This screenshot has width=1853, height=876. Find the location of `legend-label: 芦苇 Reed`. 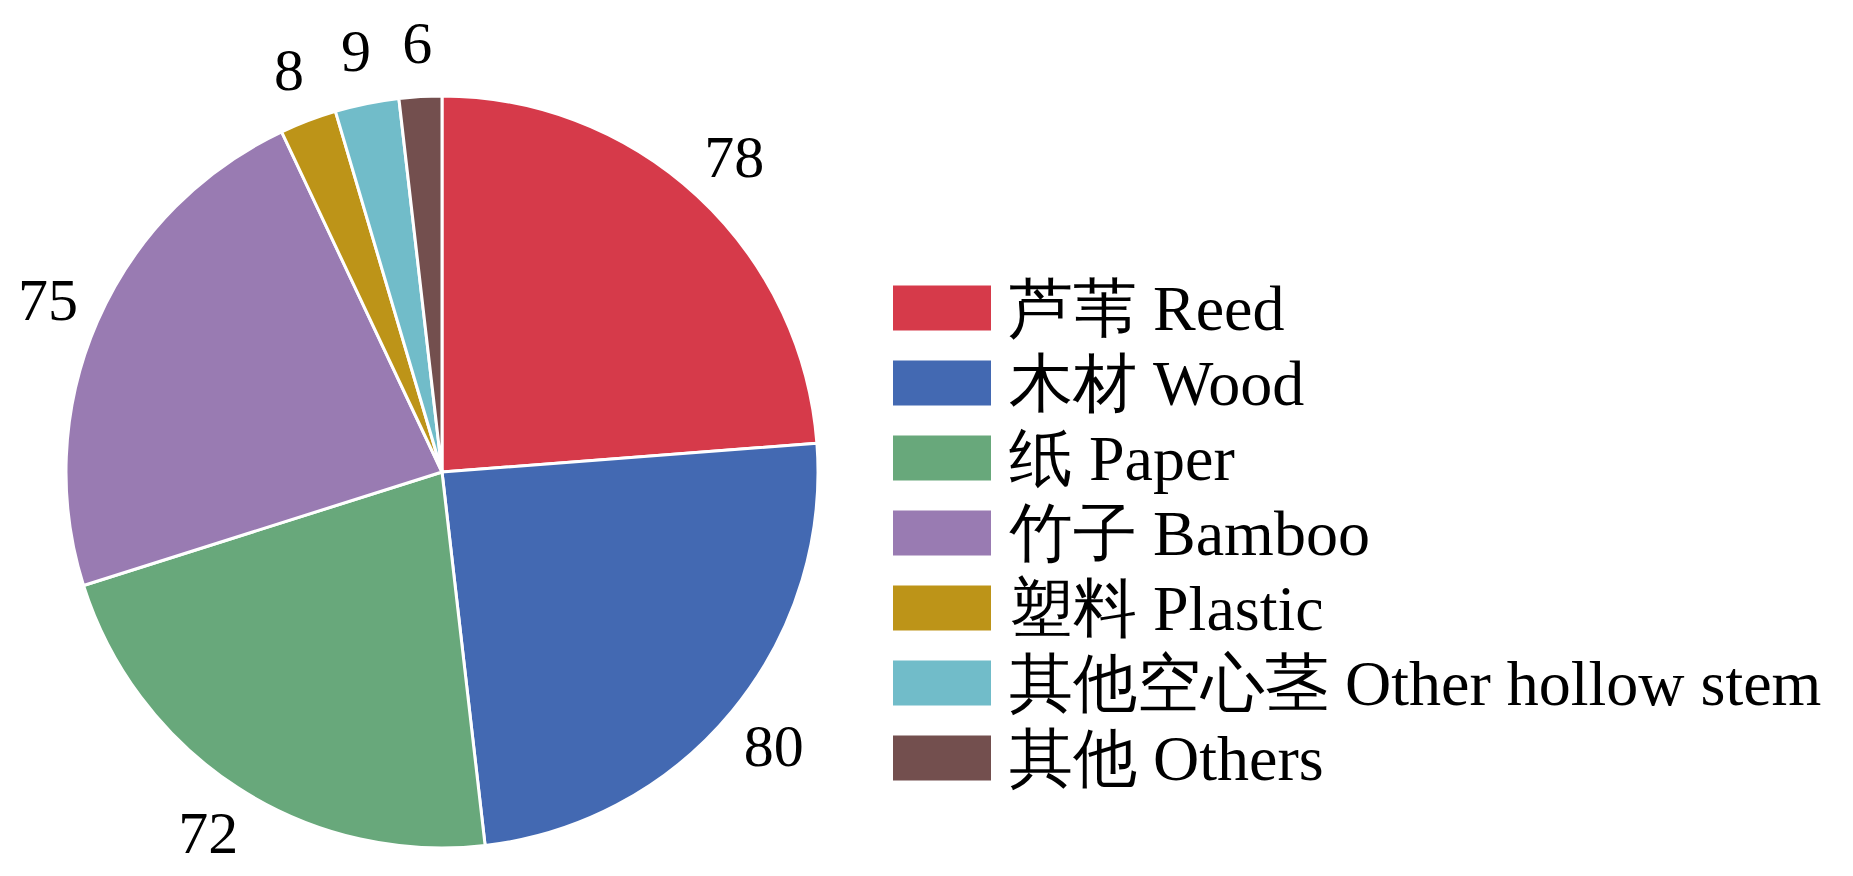

legend-label: 芦苇 Reed is located at coordinates (1147, 308).